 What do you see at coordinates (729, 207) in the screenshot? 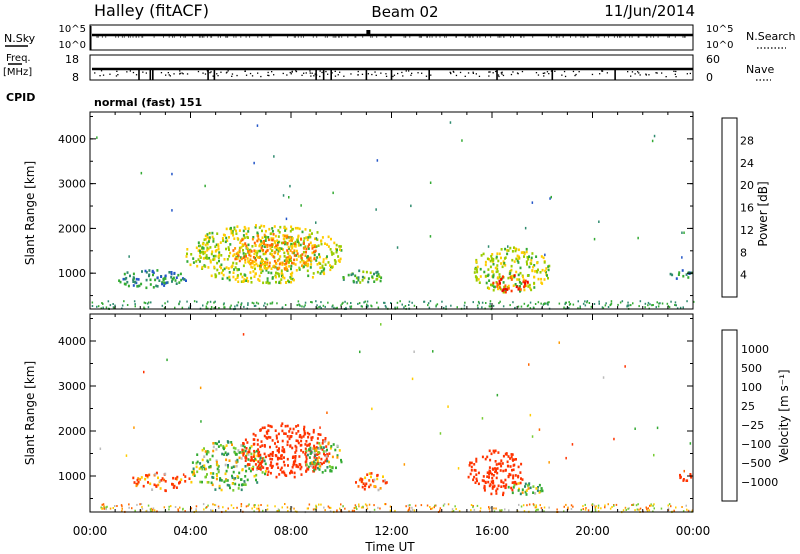
I see `colorbar-frame` at bounding box center [729, 207].